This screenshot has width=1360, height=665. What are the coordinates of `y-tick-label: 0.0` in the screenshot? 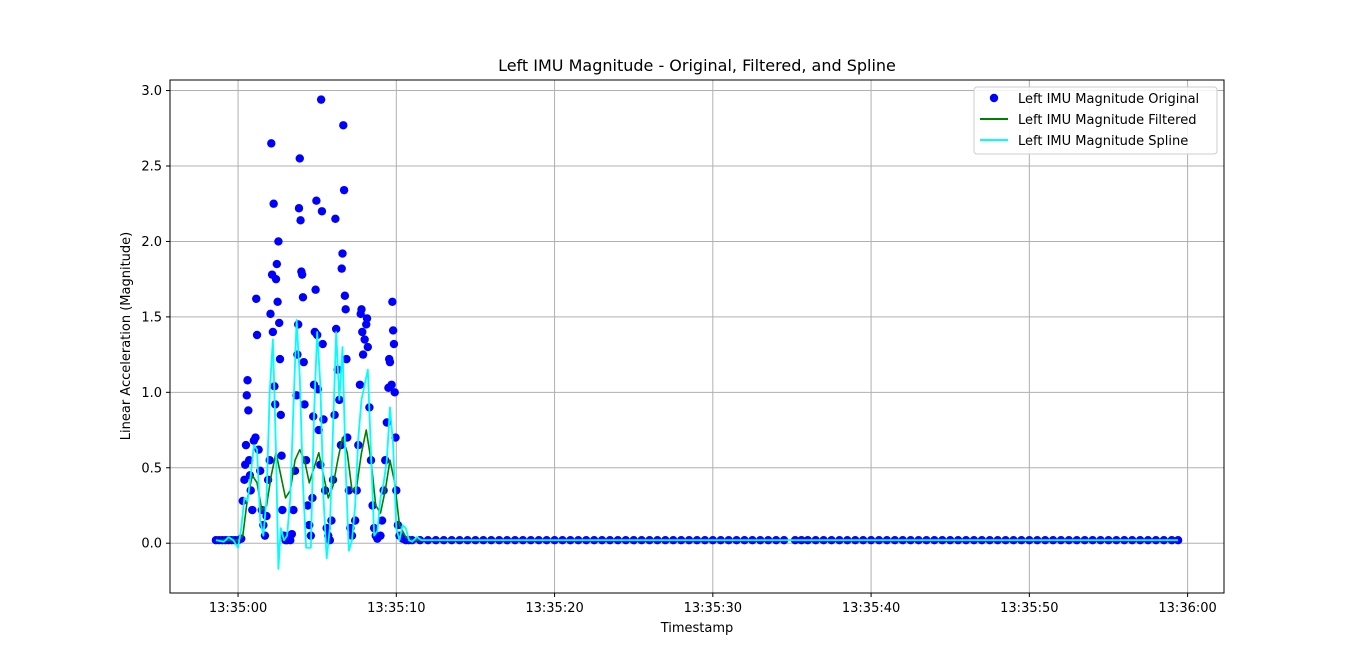 It's located at (151, 544).